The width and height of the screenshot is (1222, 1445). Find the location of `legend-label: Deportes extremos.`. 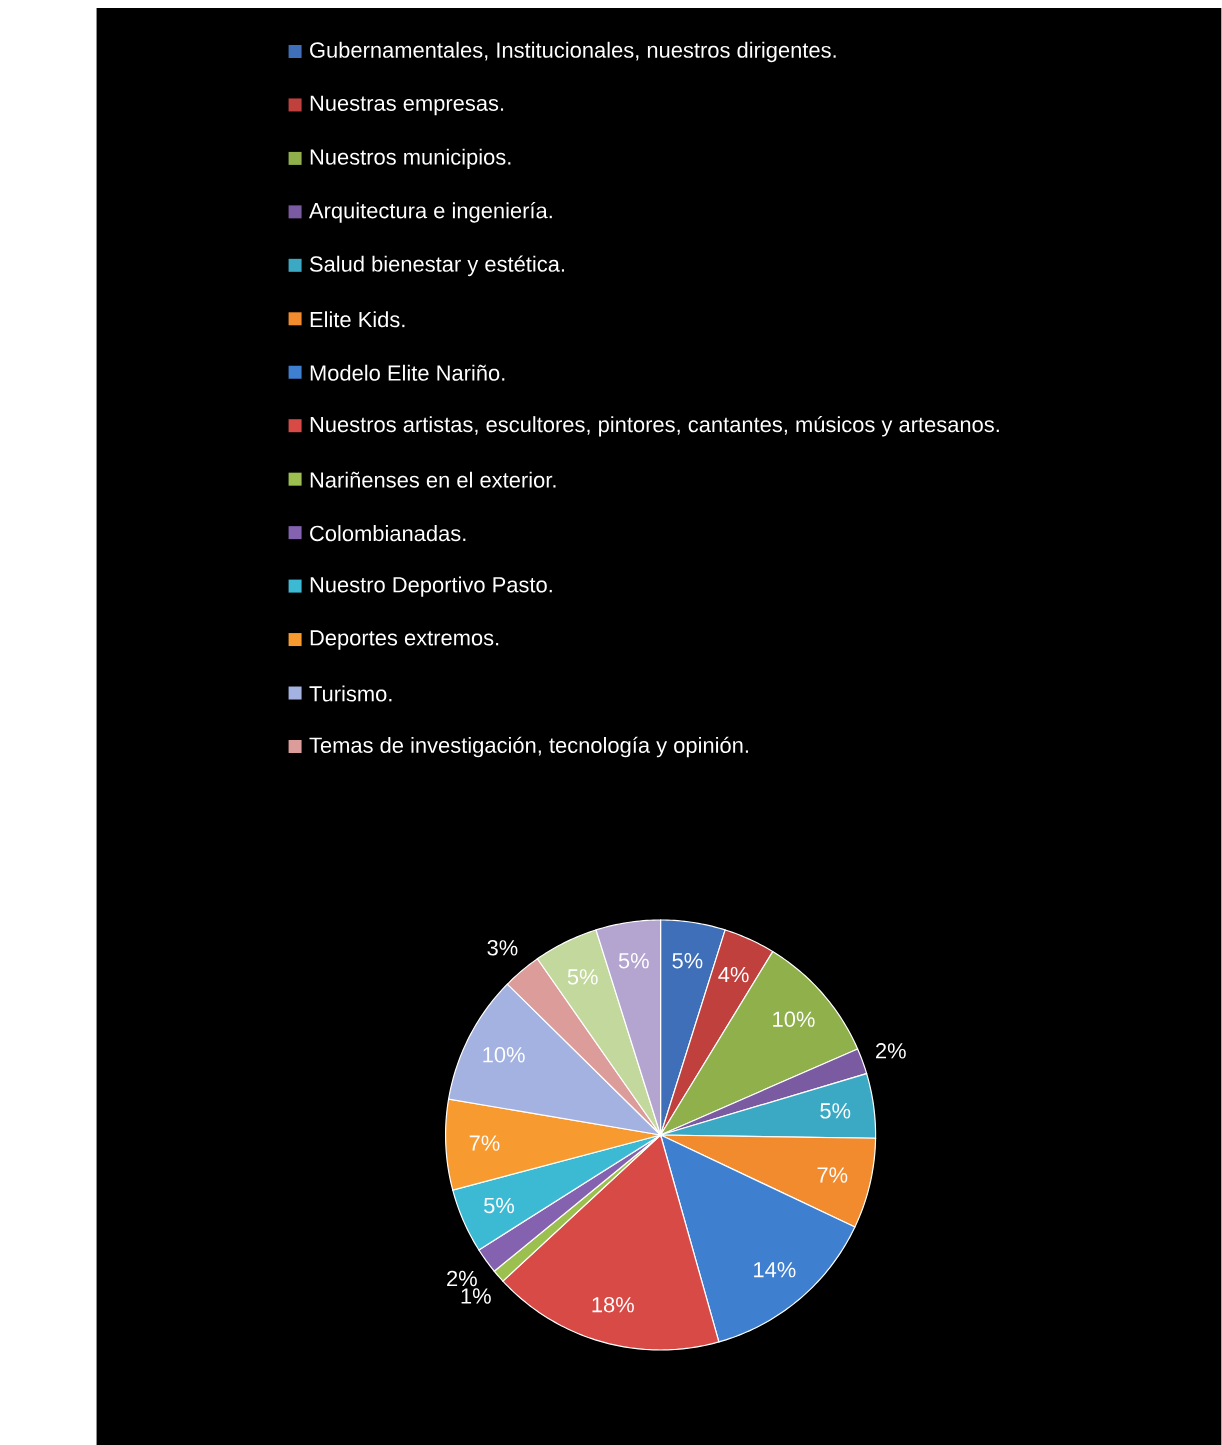

legend-label: Deportes extremos. is located at coordinates (404, 640).